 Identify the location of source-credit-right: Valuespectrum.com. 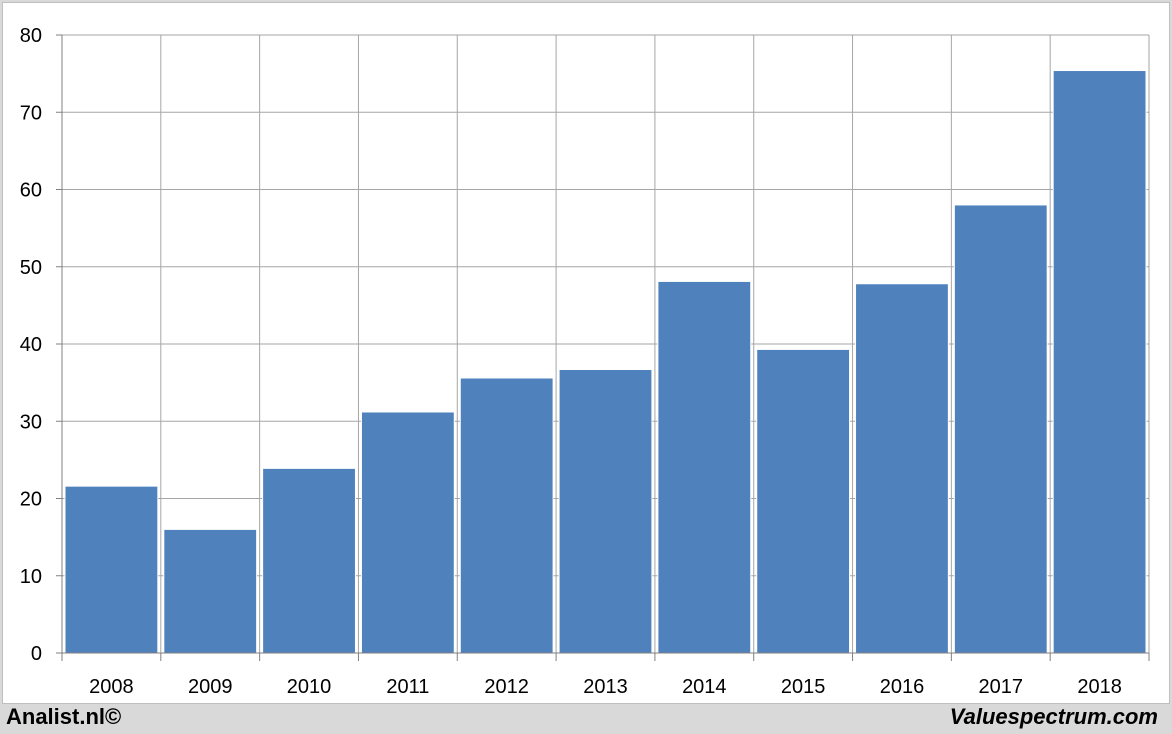
(1053, 716).